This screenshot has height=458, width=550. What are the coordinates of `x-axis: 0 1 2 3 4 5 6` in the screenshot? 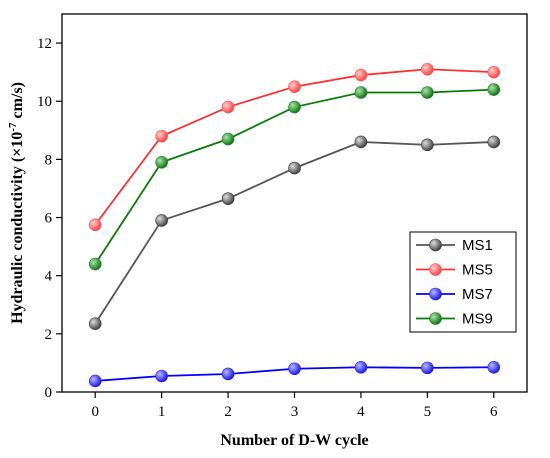 It's located at (294, 406).